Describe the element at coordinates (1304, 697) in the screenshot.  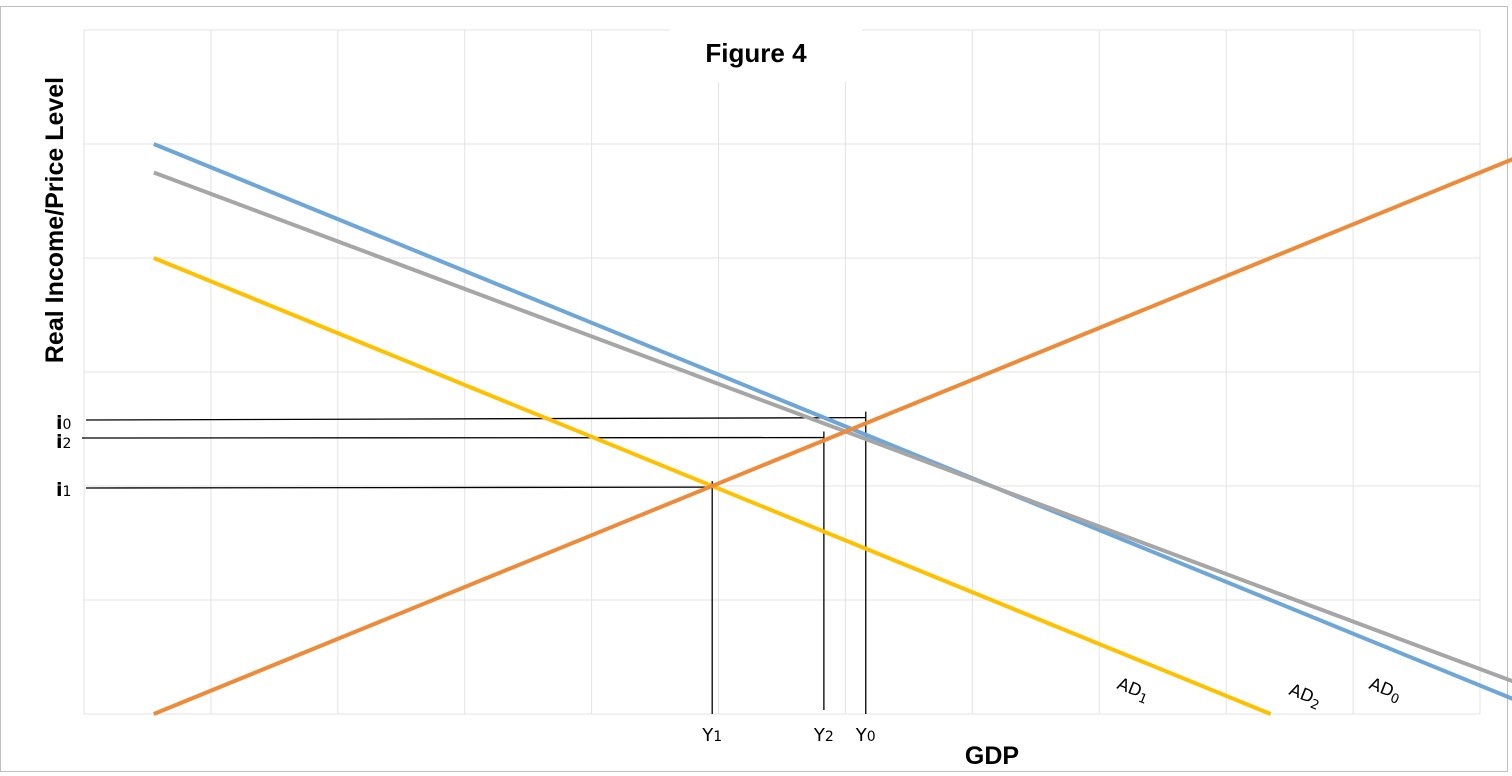
I see `curve-label-ad2: AD2` at that location.